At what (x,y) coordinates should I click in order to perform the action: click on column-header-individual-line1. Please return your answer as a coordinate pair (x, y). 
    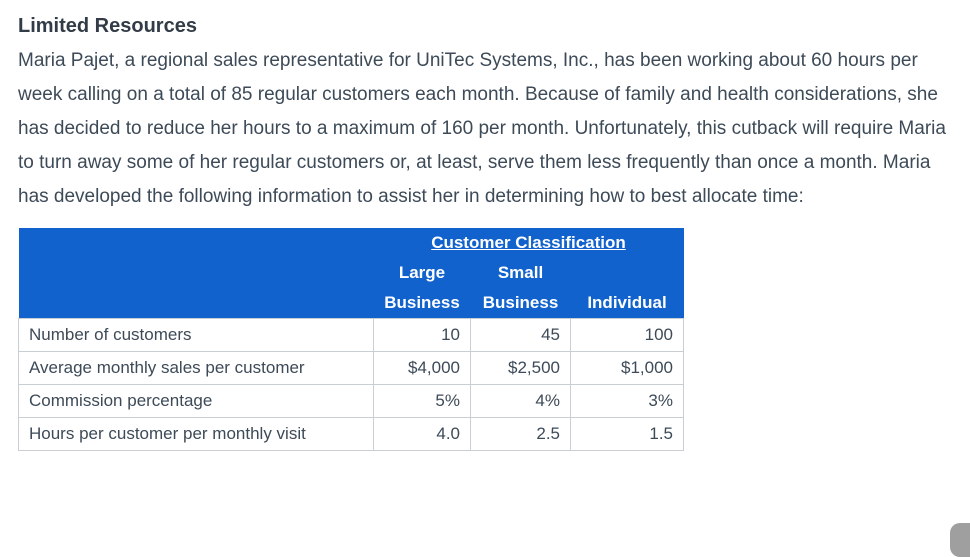
    Looking at the image, I should click on (627, 273).